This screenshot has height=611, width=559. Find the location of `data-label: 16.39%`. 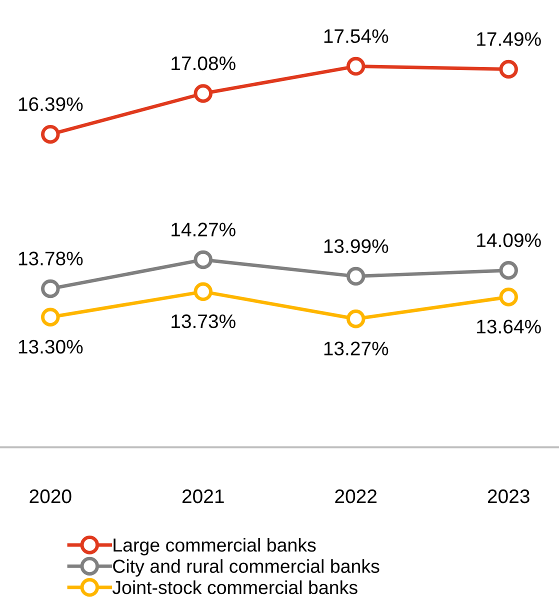

data-label: 16.39% is located at coordinates (50, 104).